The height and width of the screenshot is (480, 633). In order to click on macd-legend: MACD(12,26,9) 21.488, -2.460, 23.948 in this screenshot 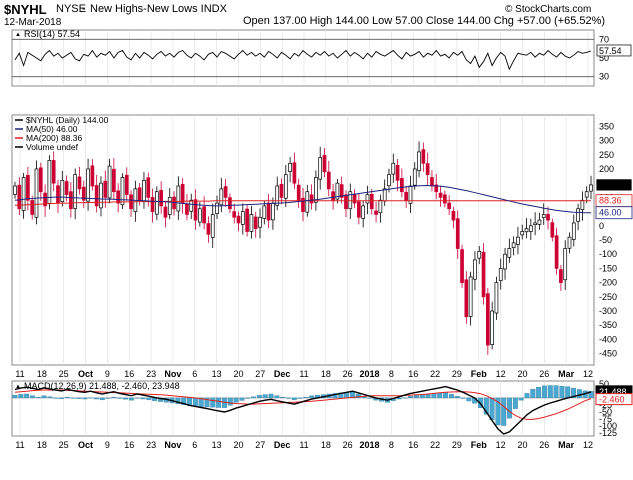, I will do `click(102, 386)`.